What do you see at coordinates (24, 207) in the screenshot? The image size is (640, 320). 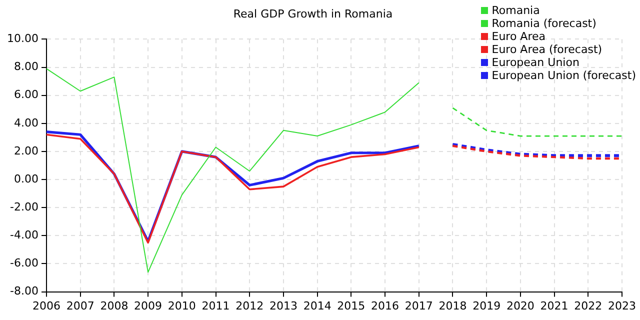 I see `y-tick-label: -2.00` at bounding box center [24, 207].